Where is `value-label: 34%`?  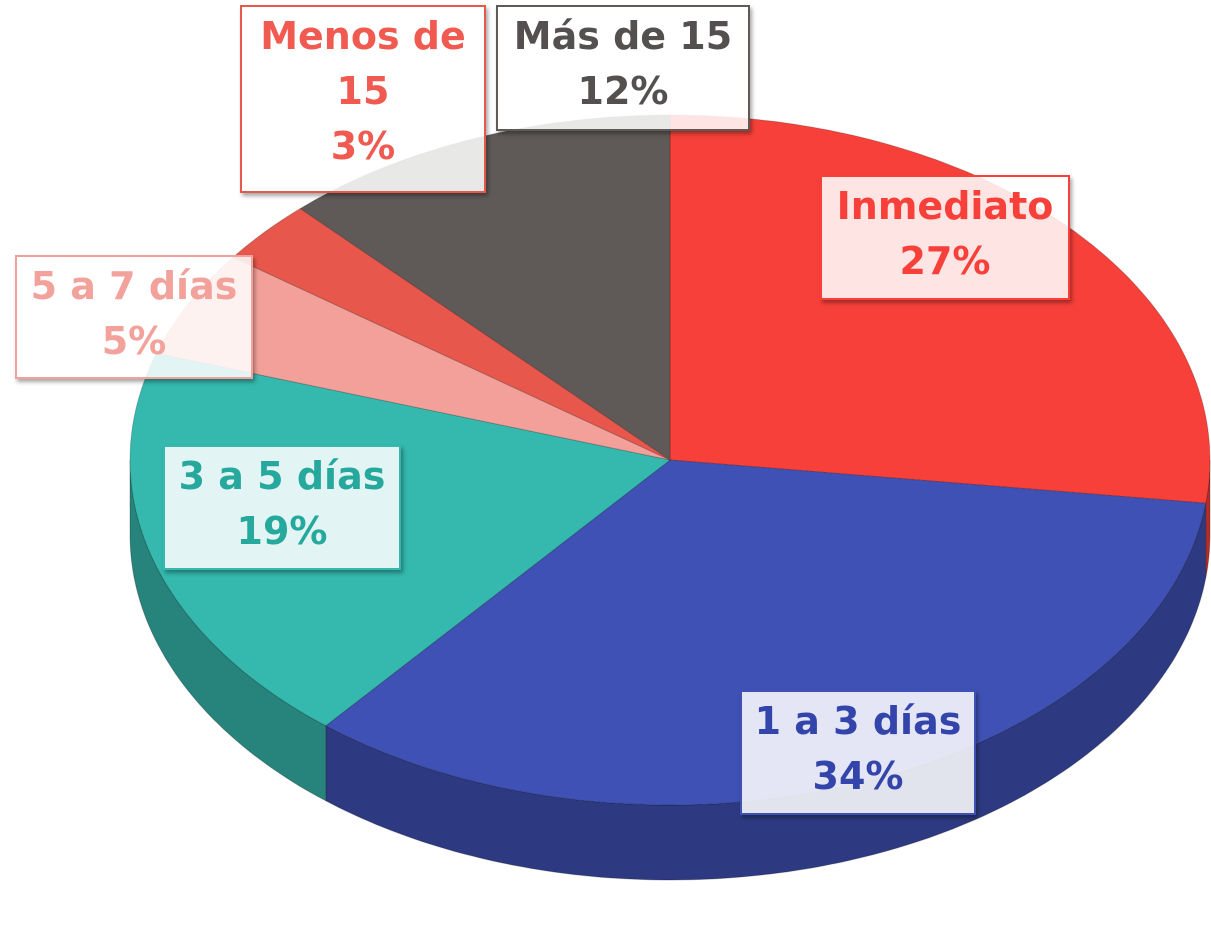 value-label: 34% is located at coordinates (858, 776).